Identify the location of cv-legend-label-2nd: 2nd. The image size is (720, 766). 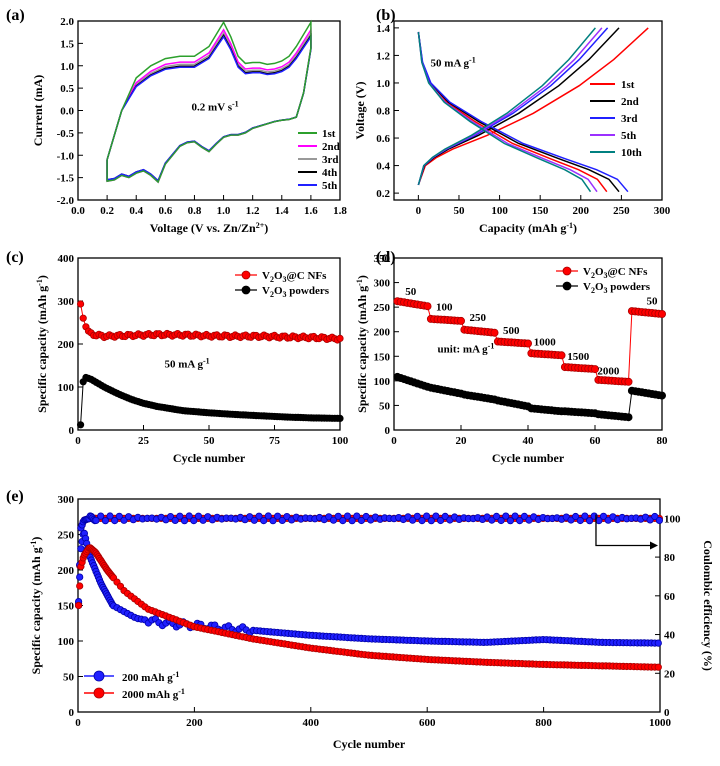
(331, 147).